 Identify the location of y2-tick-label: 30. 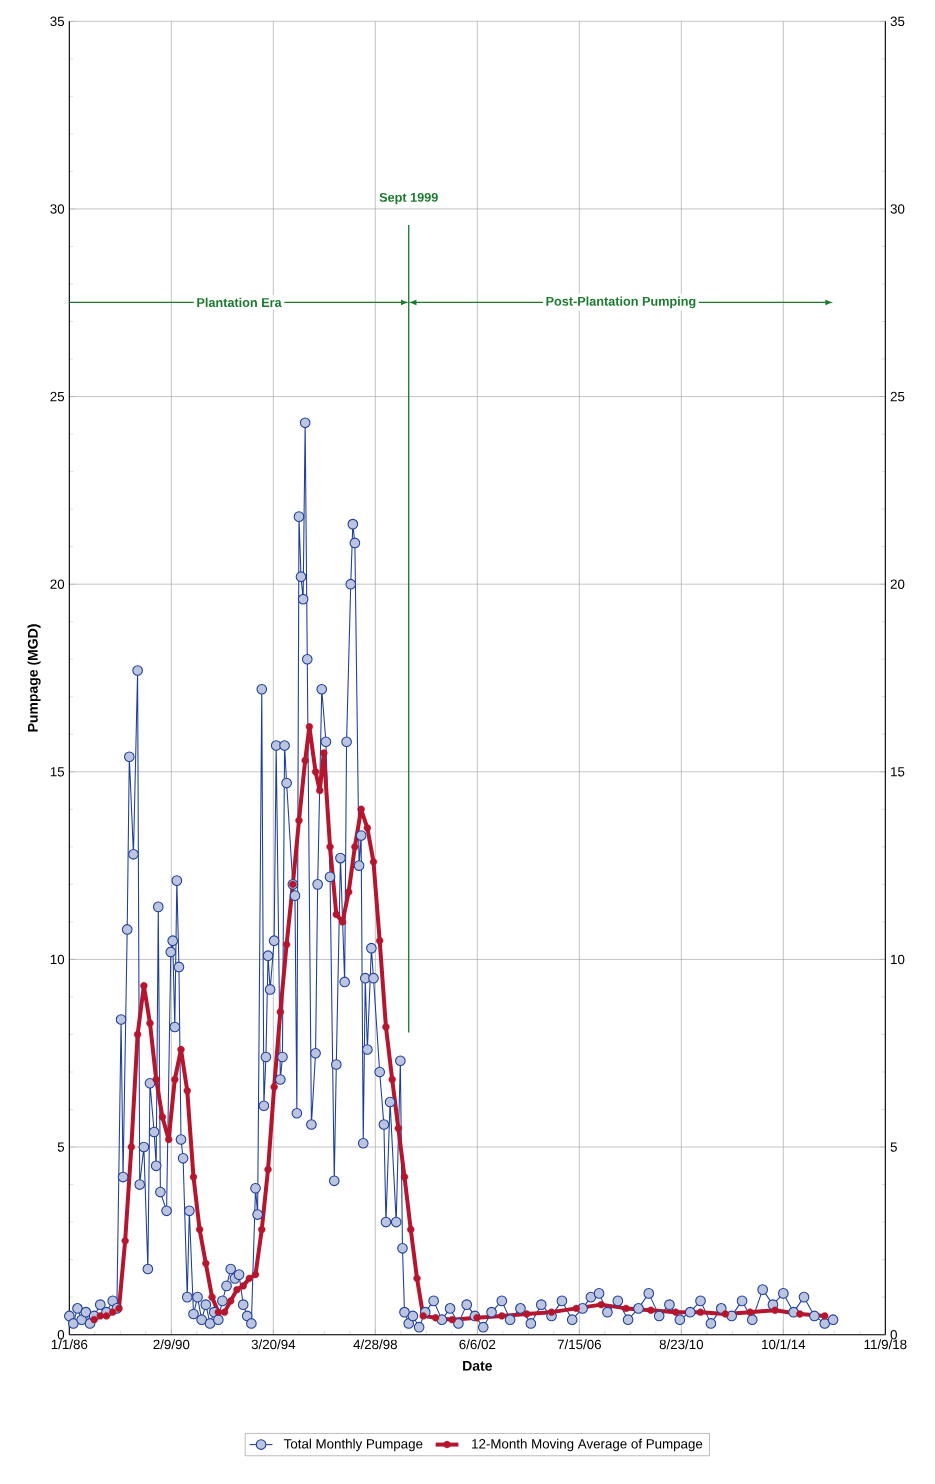
(897, 209).